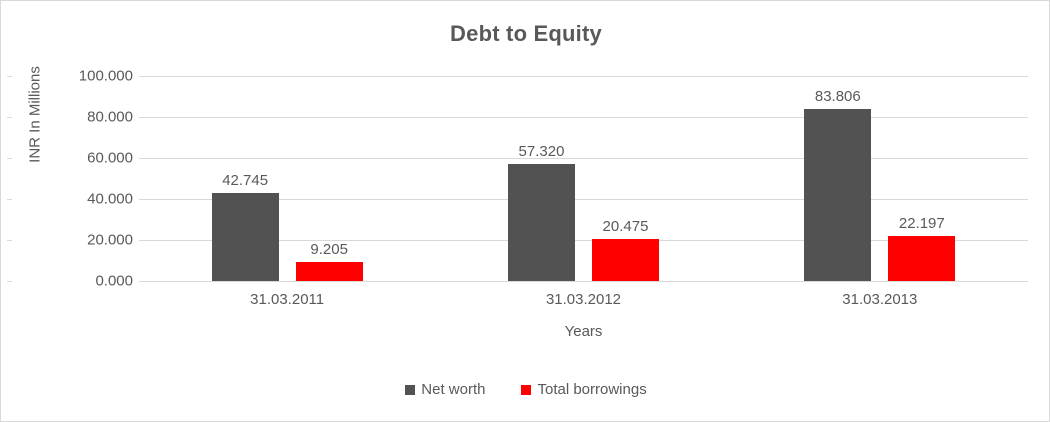 The height and width of the screenshot is (422, 1050). What do you see at coordinates (110, 117) in the screenshot?
I see `y-axis-tick-label: 80.000` at bounding box center [110, 117].